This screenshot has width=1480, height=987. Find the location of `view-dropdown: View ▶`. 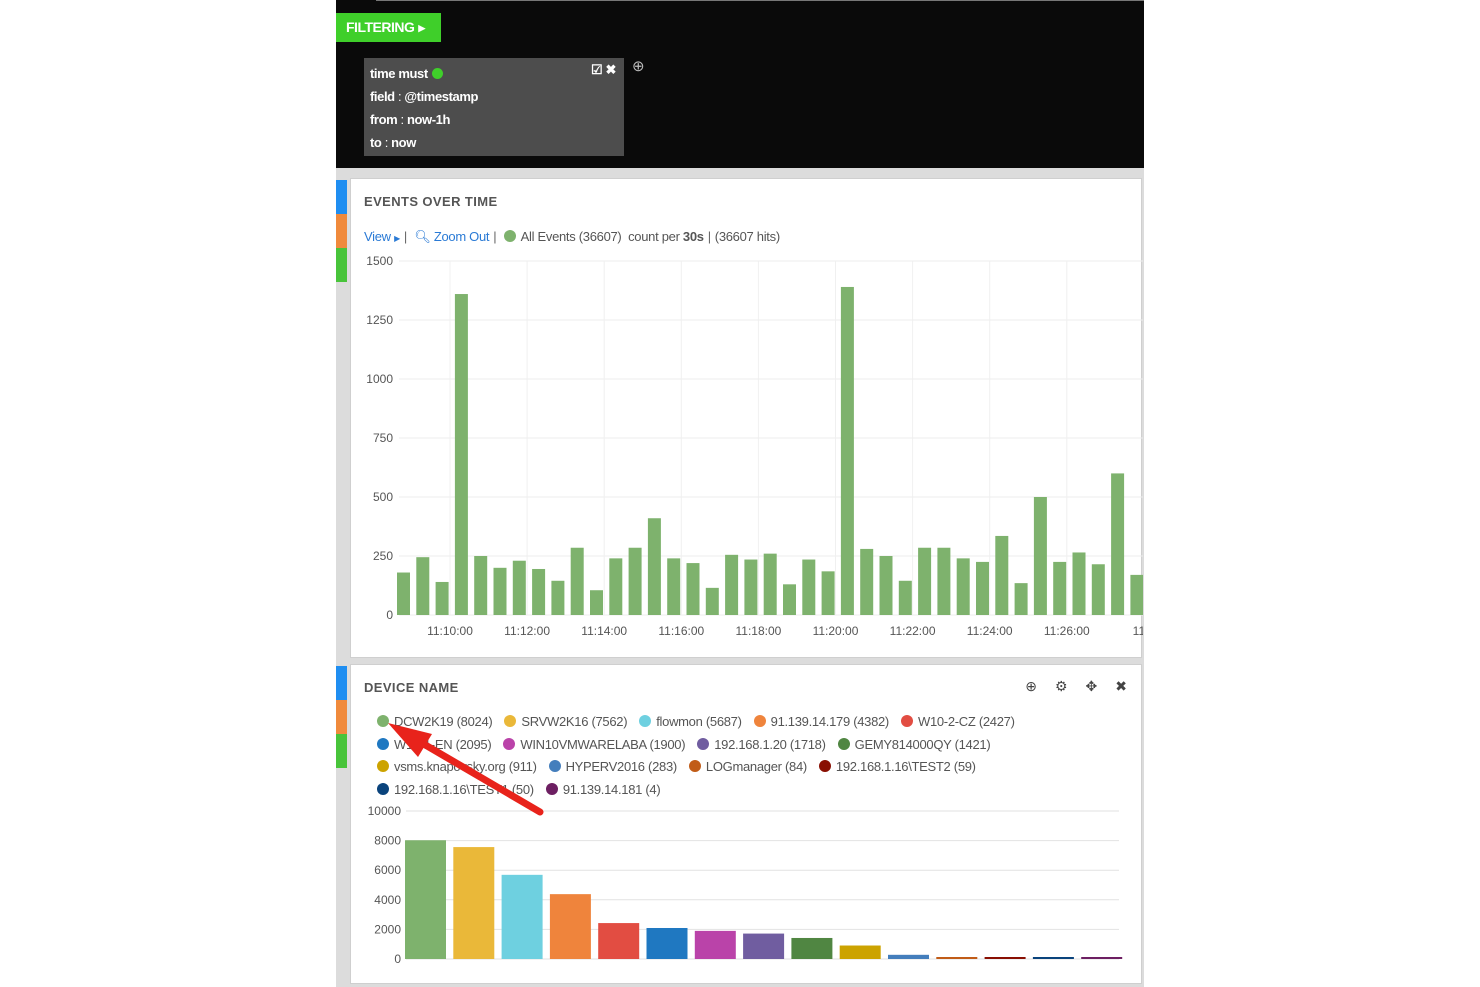

view-dropdown: View ▶ is located at coordinates (382, 236).